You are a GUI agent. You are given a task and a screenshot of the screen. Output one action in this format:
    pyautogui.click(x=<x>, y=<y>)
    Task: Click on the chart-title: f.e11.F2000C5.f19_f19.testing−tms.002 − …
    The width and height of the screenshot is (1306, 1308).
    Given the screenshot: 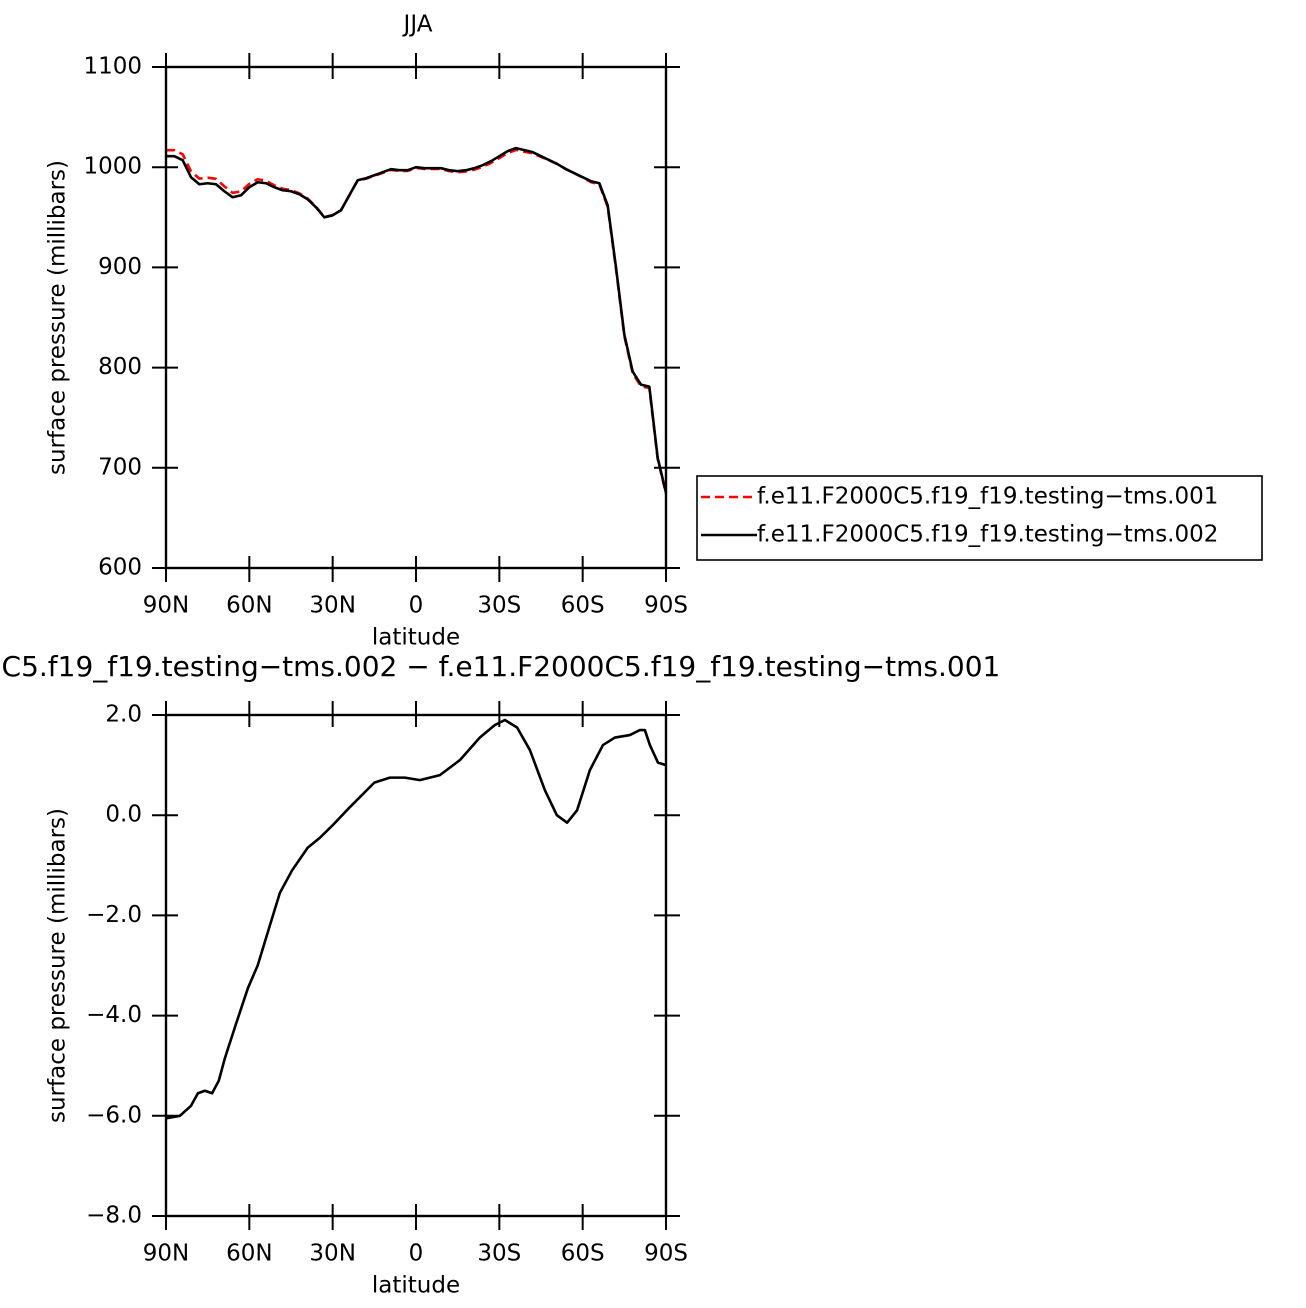 What is the action you would take?
    pyautogui.click(x=500, y=666)
    